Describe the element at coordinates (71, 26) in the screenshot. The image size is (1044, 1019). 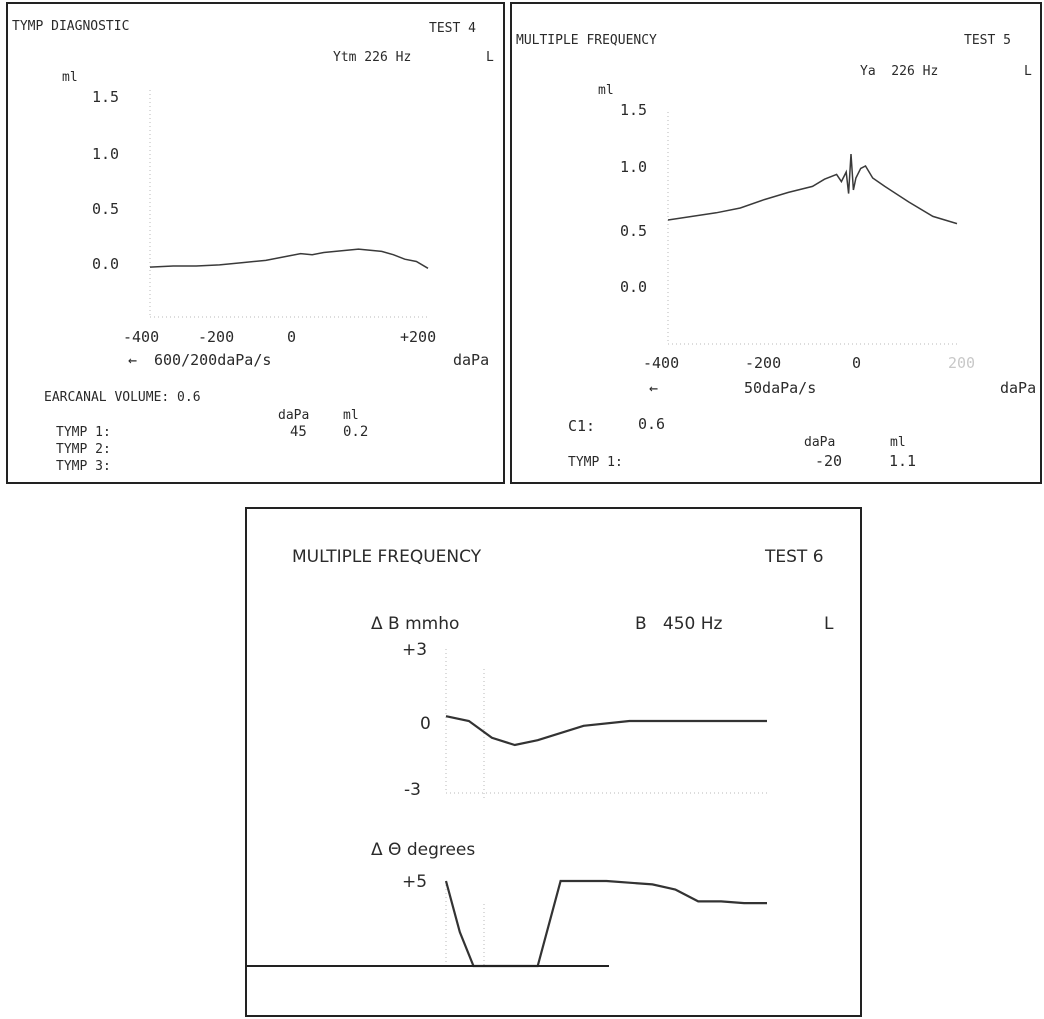
I see `panel-title: TYMP DIAGNOSTIC` at that location.